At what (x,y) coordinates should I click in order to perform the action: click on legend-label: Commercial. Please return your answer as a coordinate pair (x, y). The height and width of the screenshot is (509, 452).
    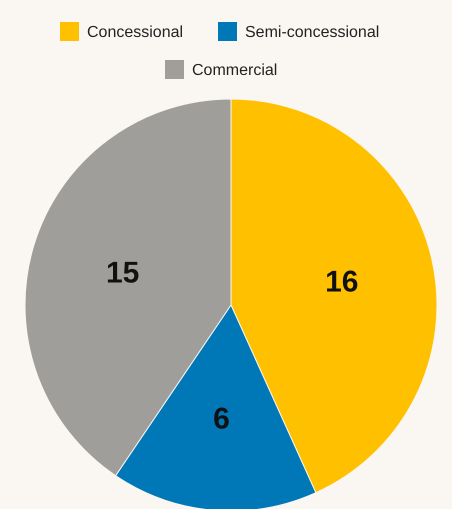
    Looking at the image, I should click on (235, 70).